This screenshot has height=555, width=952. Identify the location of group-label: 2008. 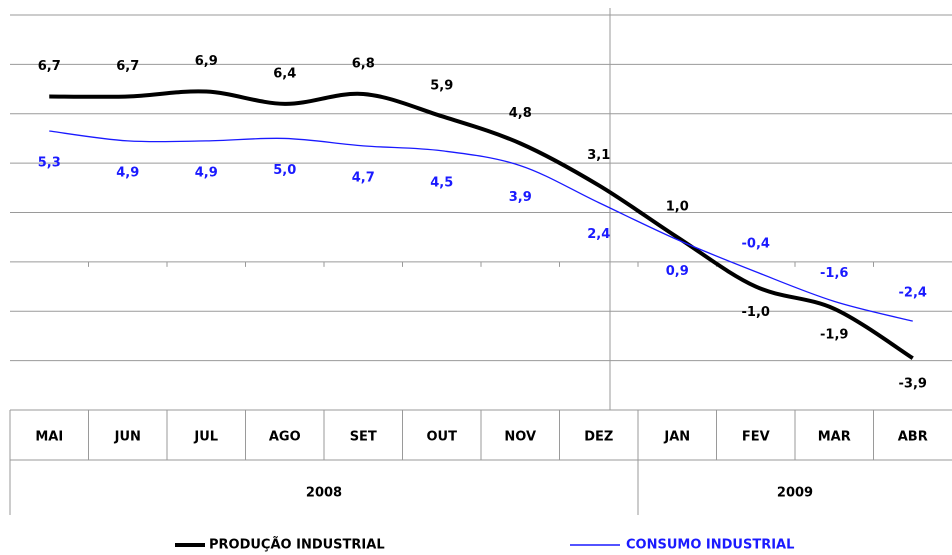
(324, 493).